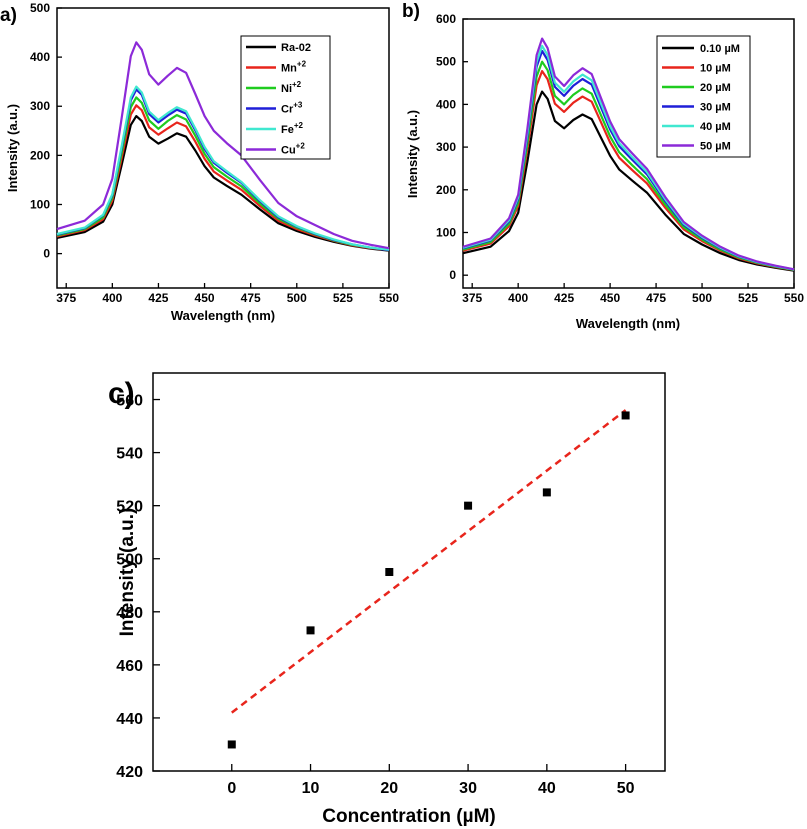 The height and width of the screenshot is (829, 807). Describe the element at coordinates (626, 788) in the screenshot. I see `panel-c-x-tick-label: 50` at that location.